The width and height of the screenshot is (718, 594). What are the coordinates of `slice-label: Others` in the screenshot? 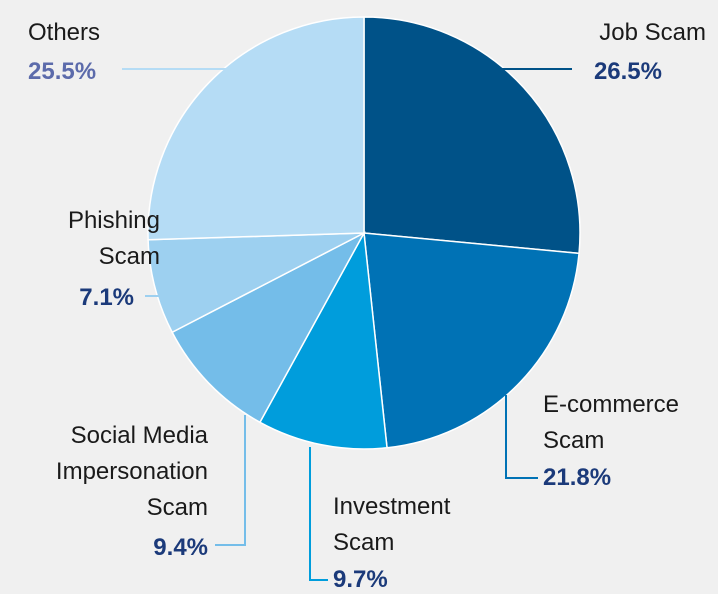 It's located at (64, 32).